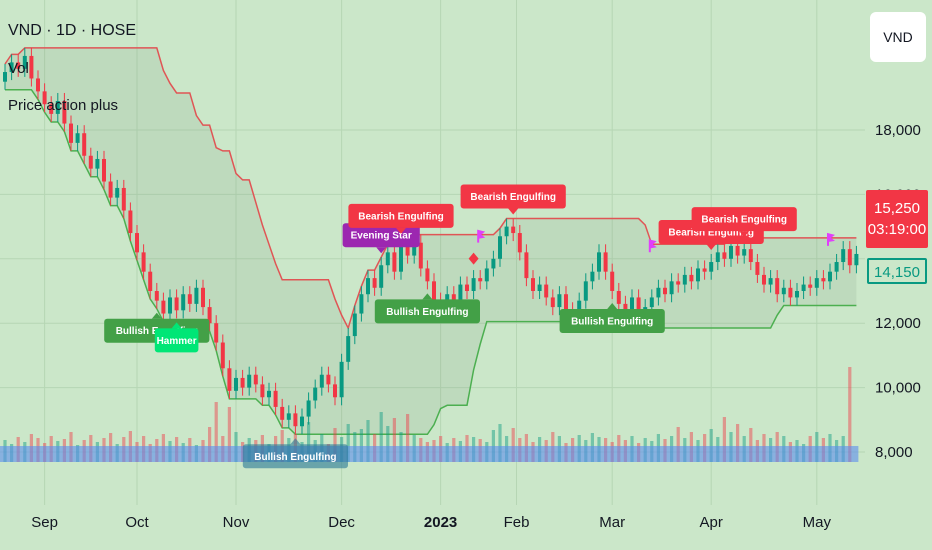 This screenshot has width=932, height=550. What do you see at coordinates (176, 337) in the screenshot?
I see `pattern-label: Hammer` at bounding box center [176, 337].